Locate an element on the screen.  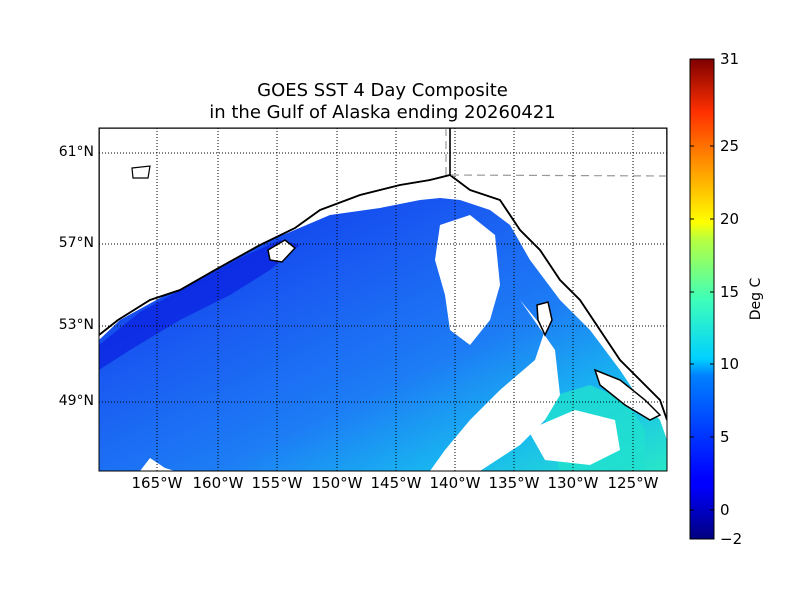
lon-label-160: 160°W is located at coordinates (218, 483).